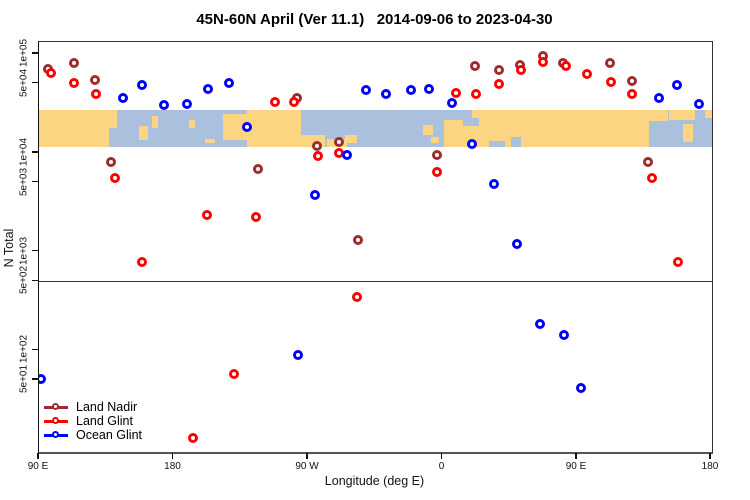  Describe the element at coordinates (114, 407) in the screenshot. I see `legend-item: Land Nadir` at that location.